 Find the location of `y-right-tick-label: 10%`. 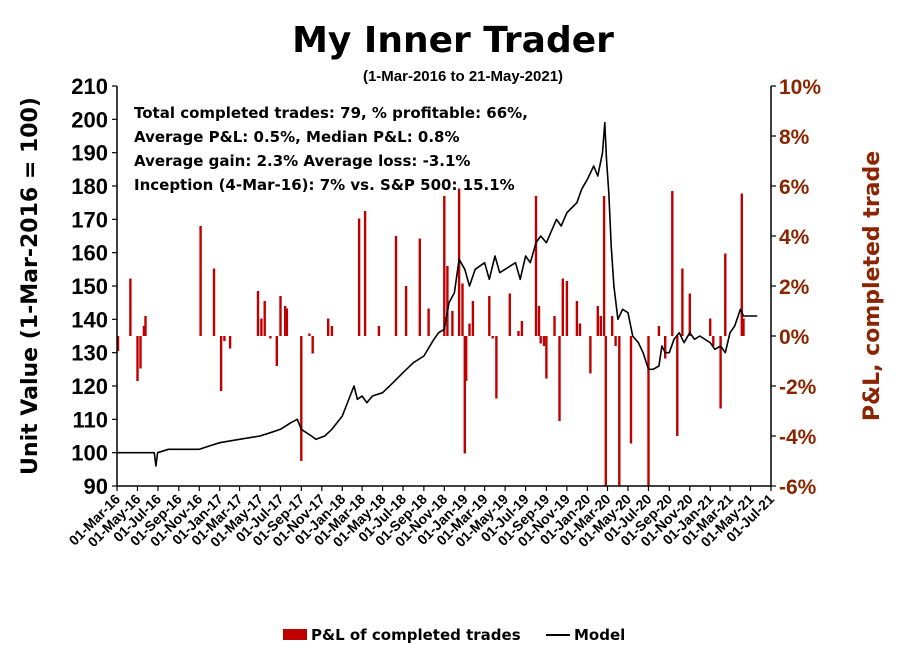

y-right-tick-label: 10% is located at coordinates (800, 87).